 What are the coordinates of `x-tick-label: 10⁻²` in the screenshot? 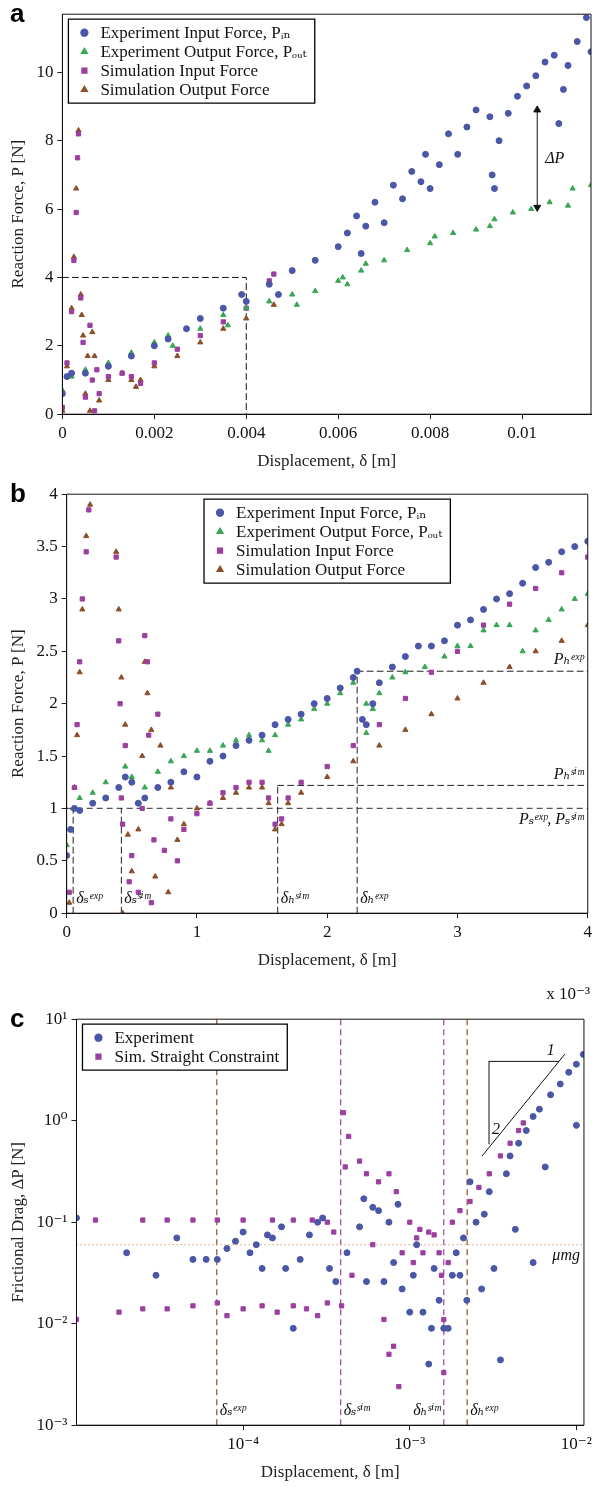 It's located at (576, 1443).